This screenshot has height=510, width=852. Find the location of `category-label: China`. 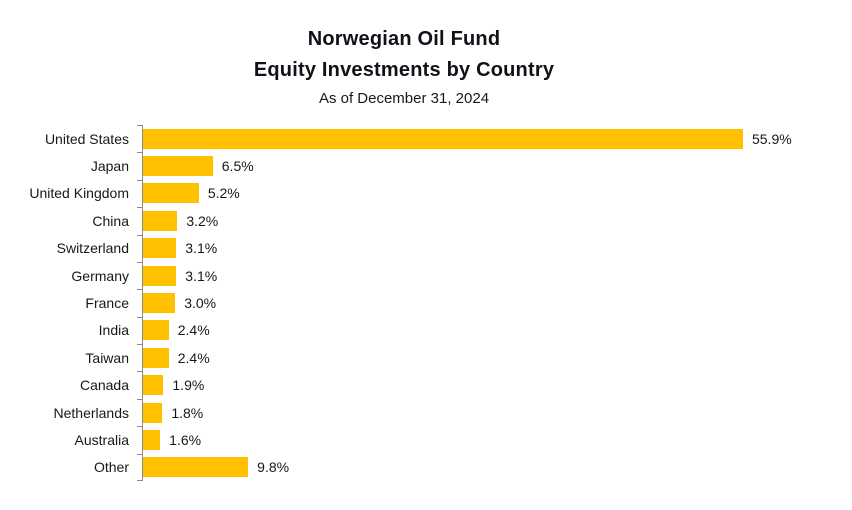

category-label: China is located at coordinates (110, 220).